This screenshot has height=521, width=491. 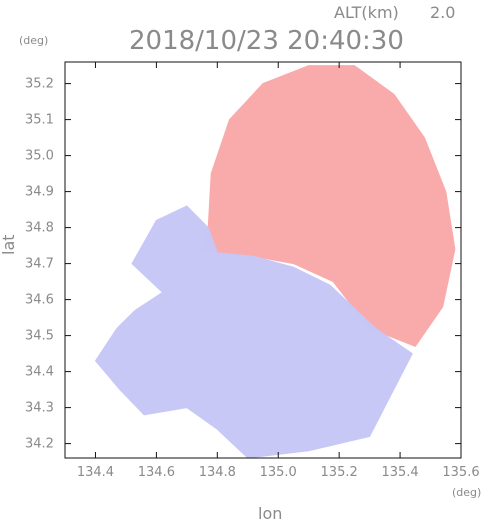 What do you see at coordinates (460, 472) in the screenshot?
I see `x-tick-label: 135.6` at bounding box center [460, 472].